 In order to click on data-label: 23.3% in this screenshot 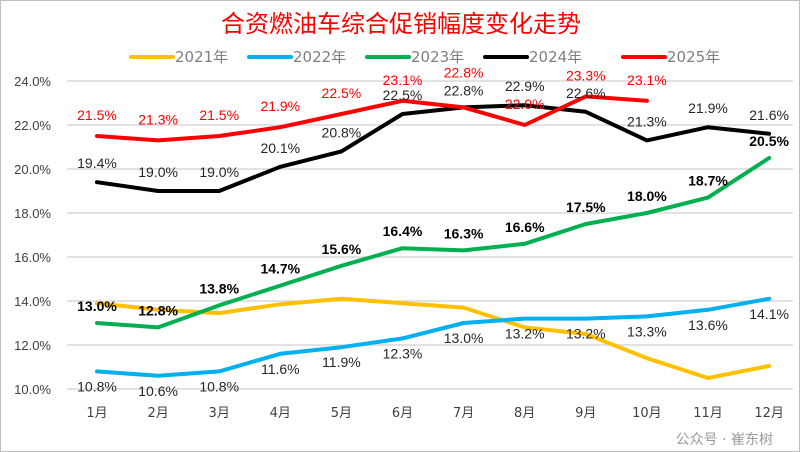, I will do `click(586, 75)`.